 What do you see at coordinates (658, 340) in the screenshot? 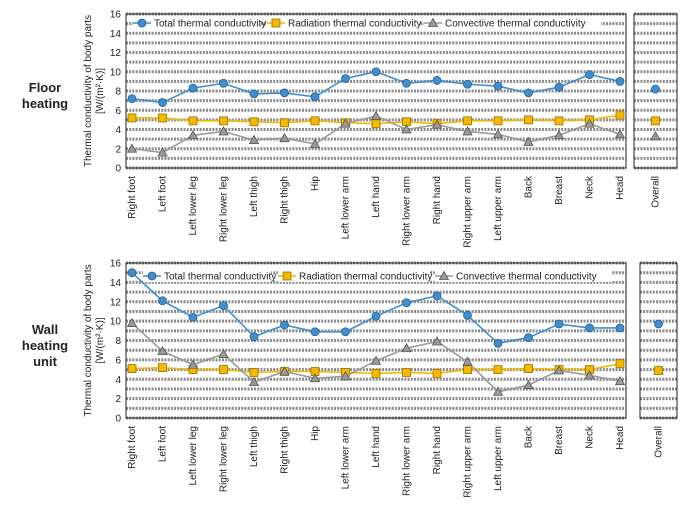
I see `overall-frame` at bounding box center [658, 340].